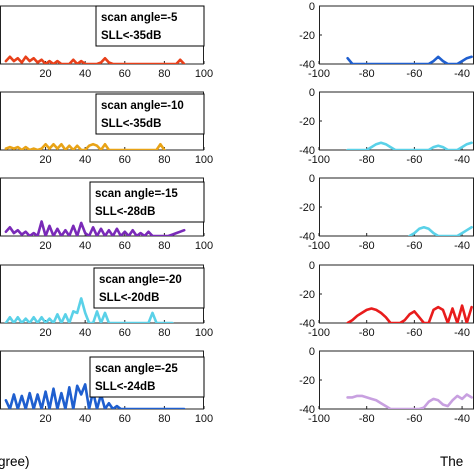 This screenshot has width=474, height=474. Describe the element at coordinates (386, 126) in the screenshot. I see `chart-panel-right-2: -100 -80 -60 -40 0 -20 -40` at that location.